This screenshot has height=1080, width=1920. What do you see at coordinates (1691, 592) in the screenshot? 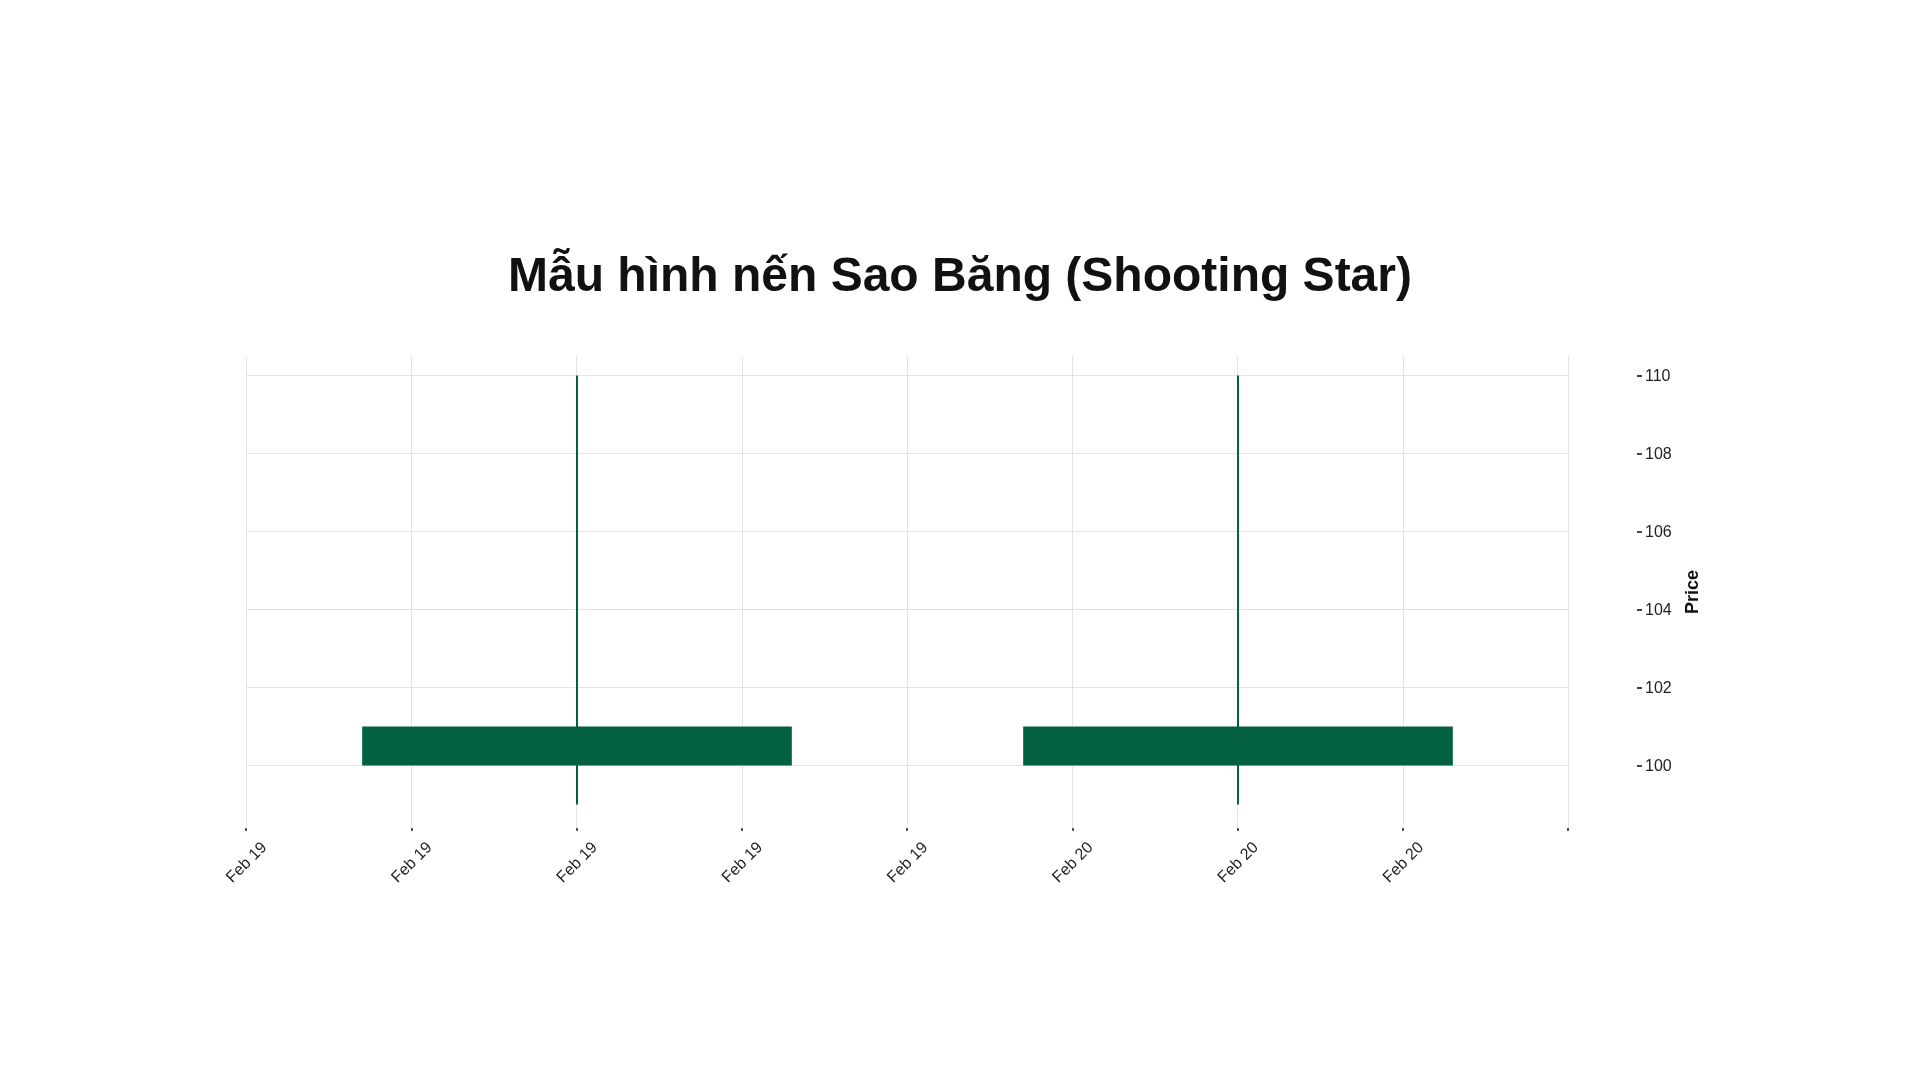
I see `y-axis-title: Price` at bounding box center [1691, 592].